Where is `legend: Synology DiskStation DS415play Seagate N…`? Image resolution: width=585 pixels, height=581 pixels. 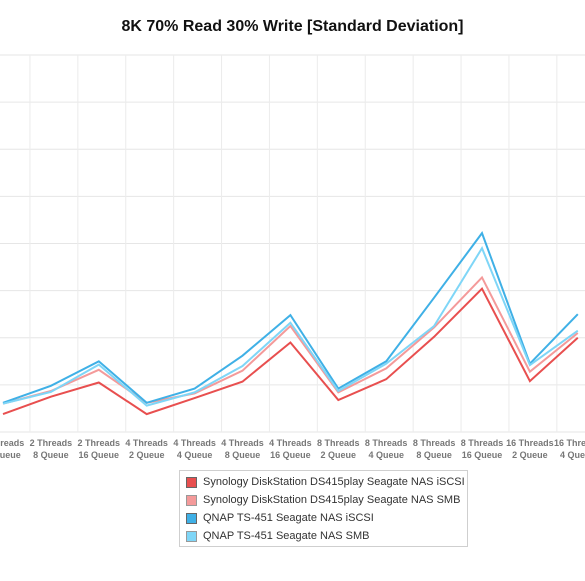
legend: Synology DiskStation DS415play Seagate N… is located at coordinates (323, 508).